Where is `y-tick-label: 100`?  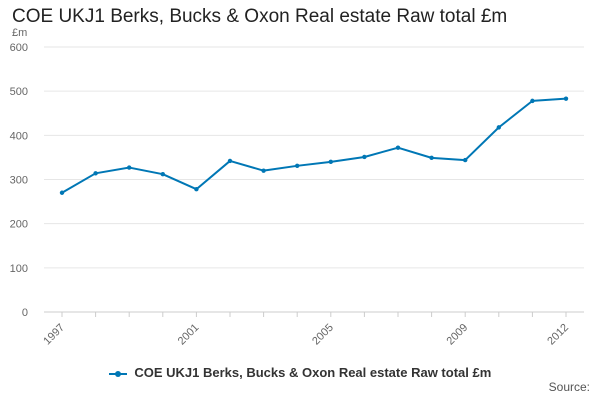 y-tick-label: 100 is located at coordinates (19, 269).